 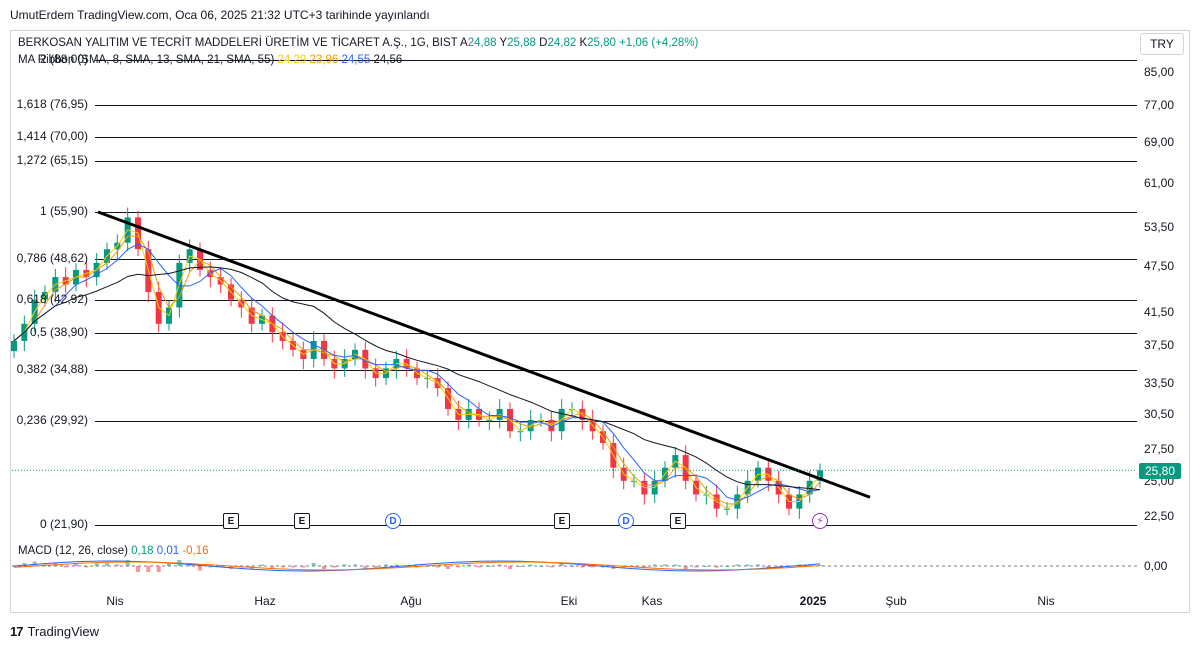 What do you see at coordinates (58, 331) in the screenshot?
I see `fib-label: 0,5 (38,90)` at bounding box center [58, 331].